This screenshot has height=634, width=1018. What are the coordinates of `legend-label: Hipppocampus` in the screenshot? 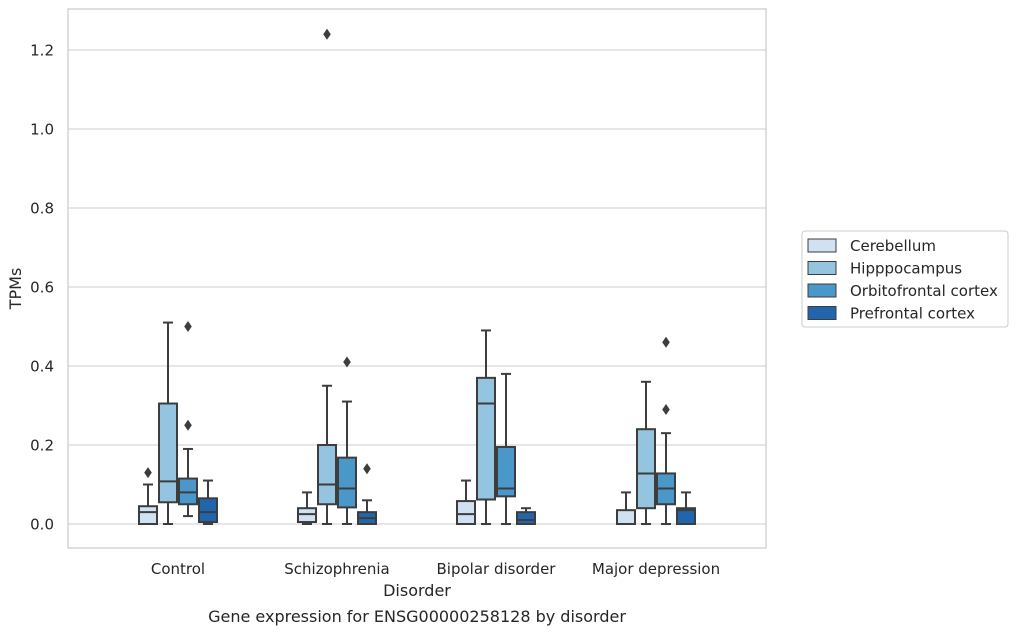 It's located at (906, 269).